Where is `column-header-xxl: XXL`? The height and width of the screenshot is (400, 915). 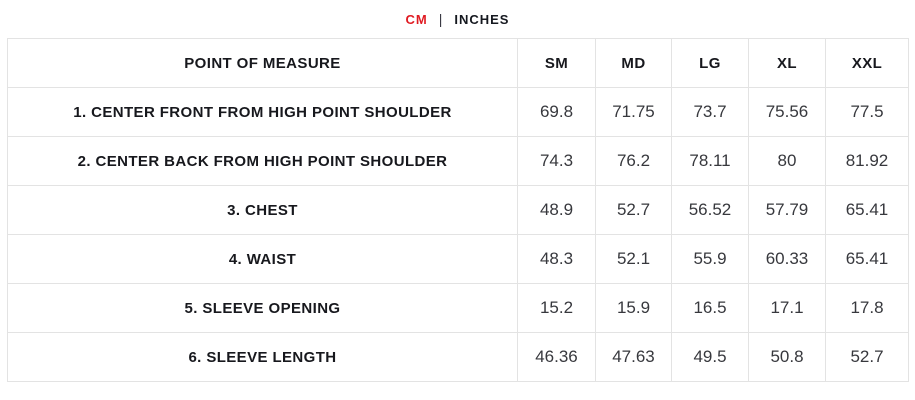 column-header-xxl: XXL is located at coordinates (867, 63).